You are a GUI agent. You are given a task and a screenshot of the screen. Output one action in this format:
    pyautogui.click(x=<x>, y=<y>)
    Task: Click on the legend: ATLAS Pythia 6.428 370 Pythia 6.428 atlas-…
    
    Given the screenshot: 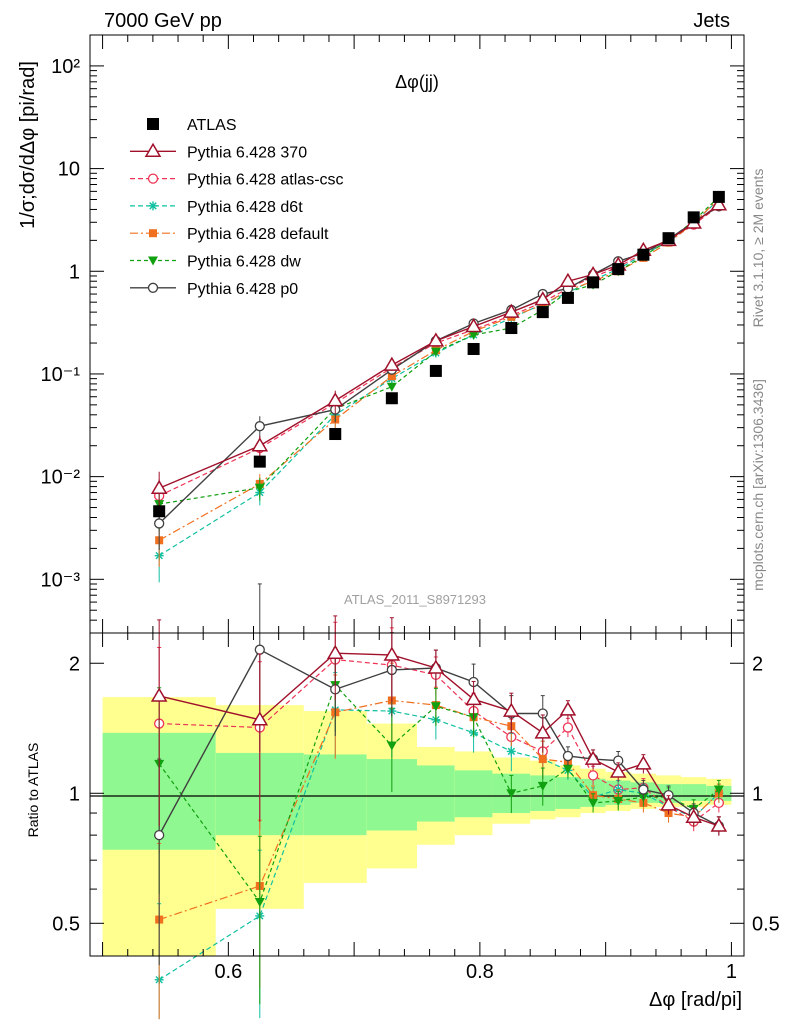 What is the action you would take?
    pyautogui.click(x=237, y=207)
    